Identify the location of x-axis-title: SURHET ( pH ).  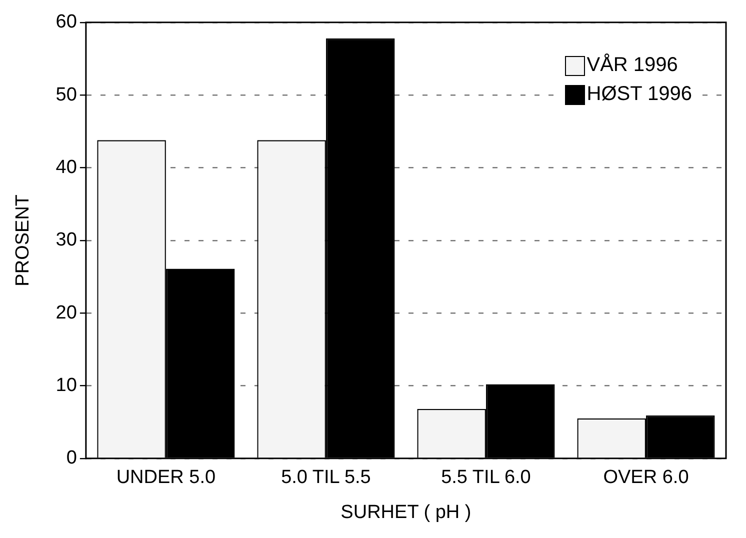
(406, 512).